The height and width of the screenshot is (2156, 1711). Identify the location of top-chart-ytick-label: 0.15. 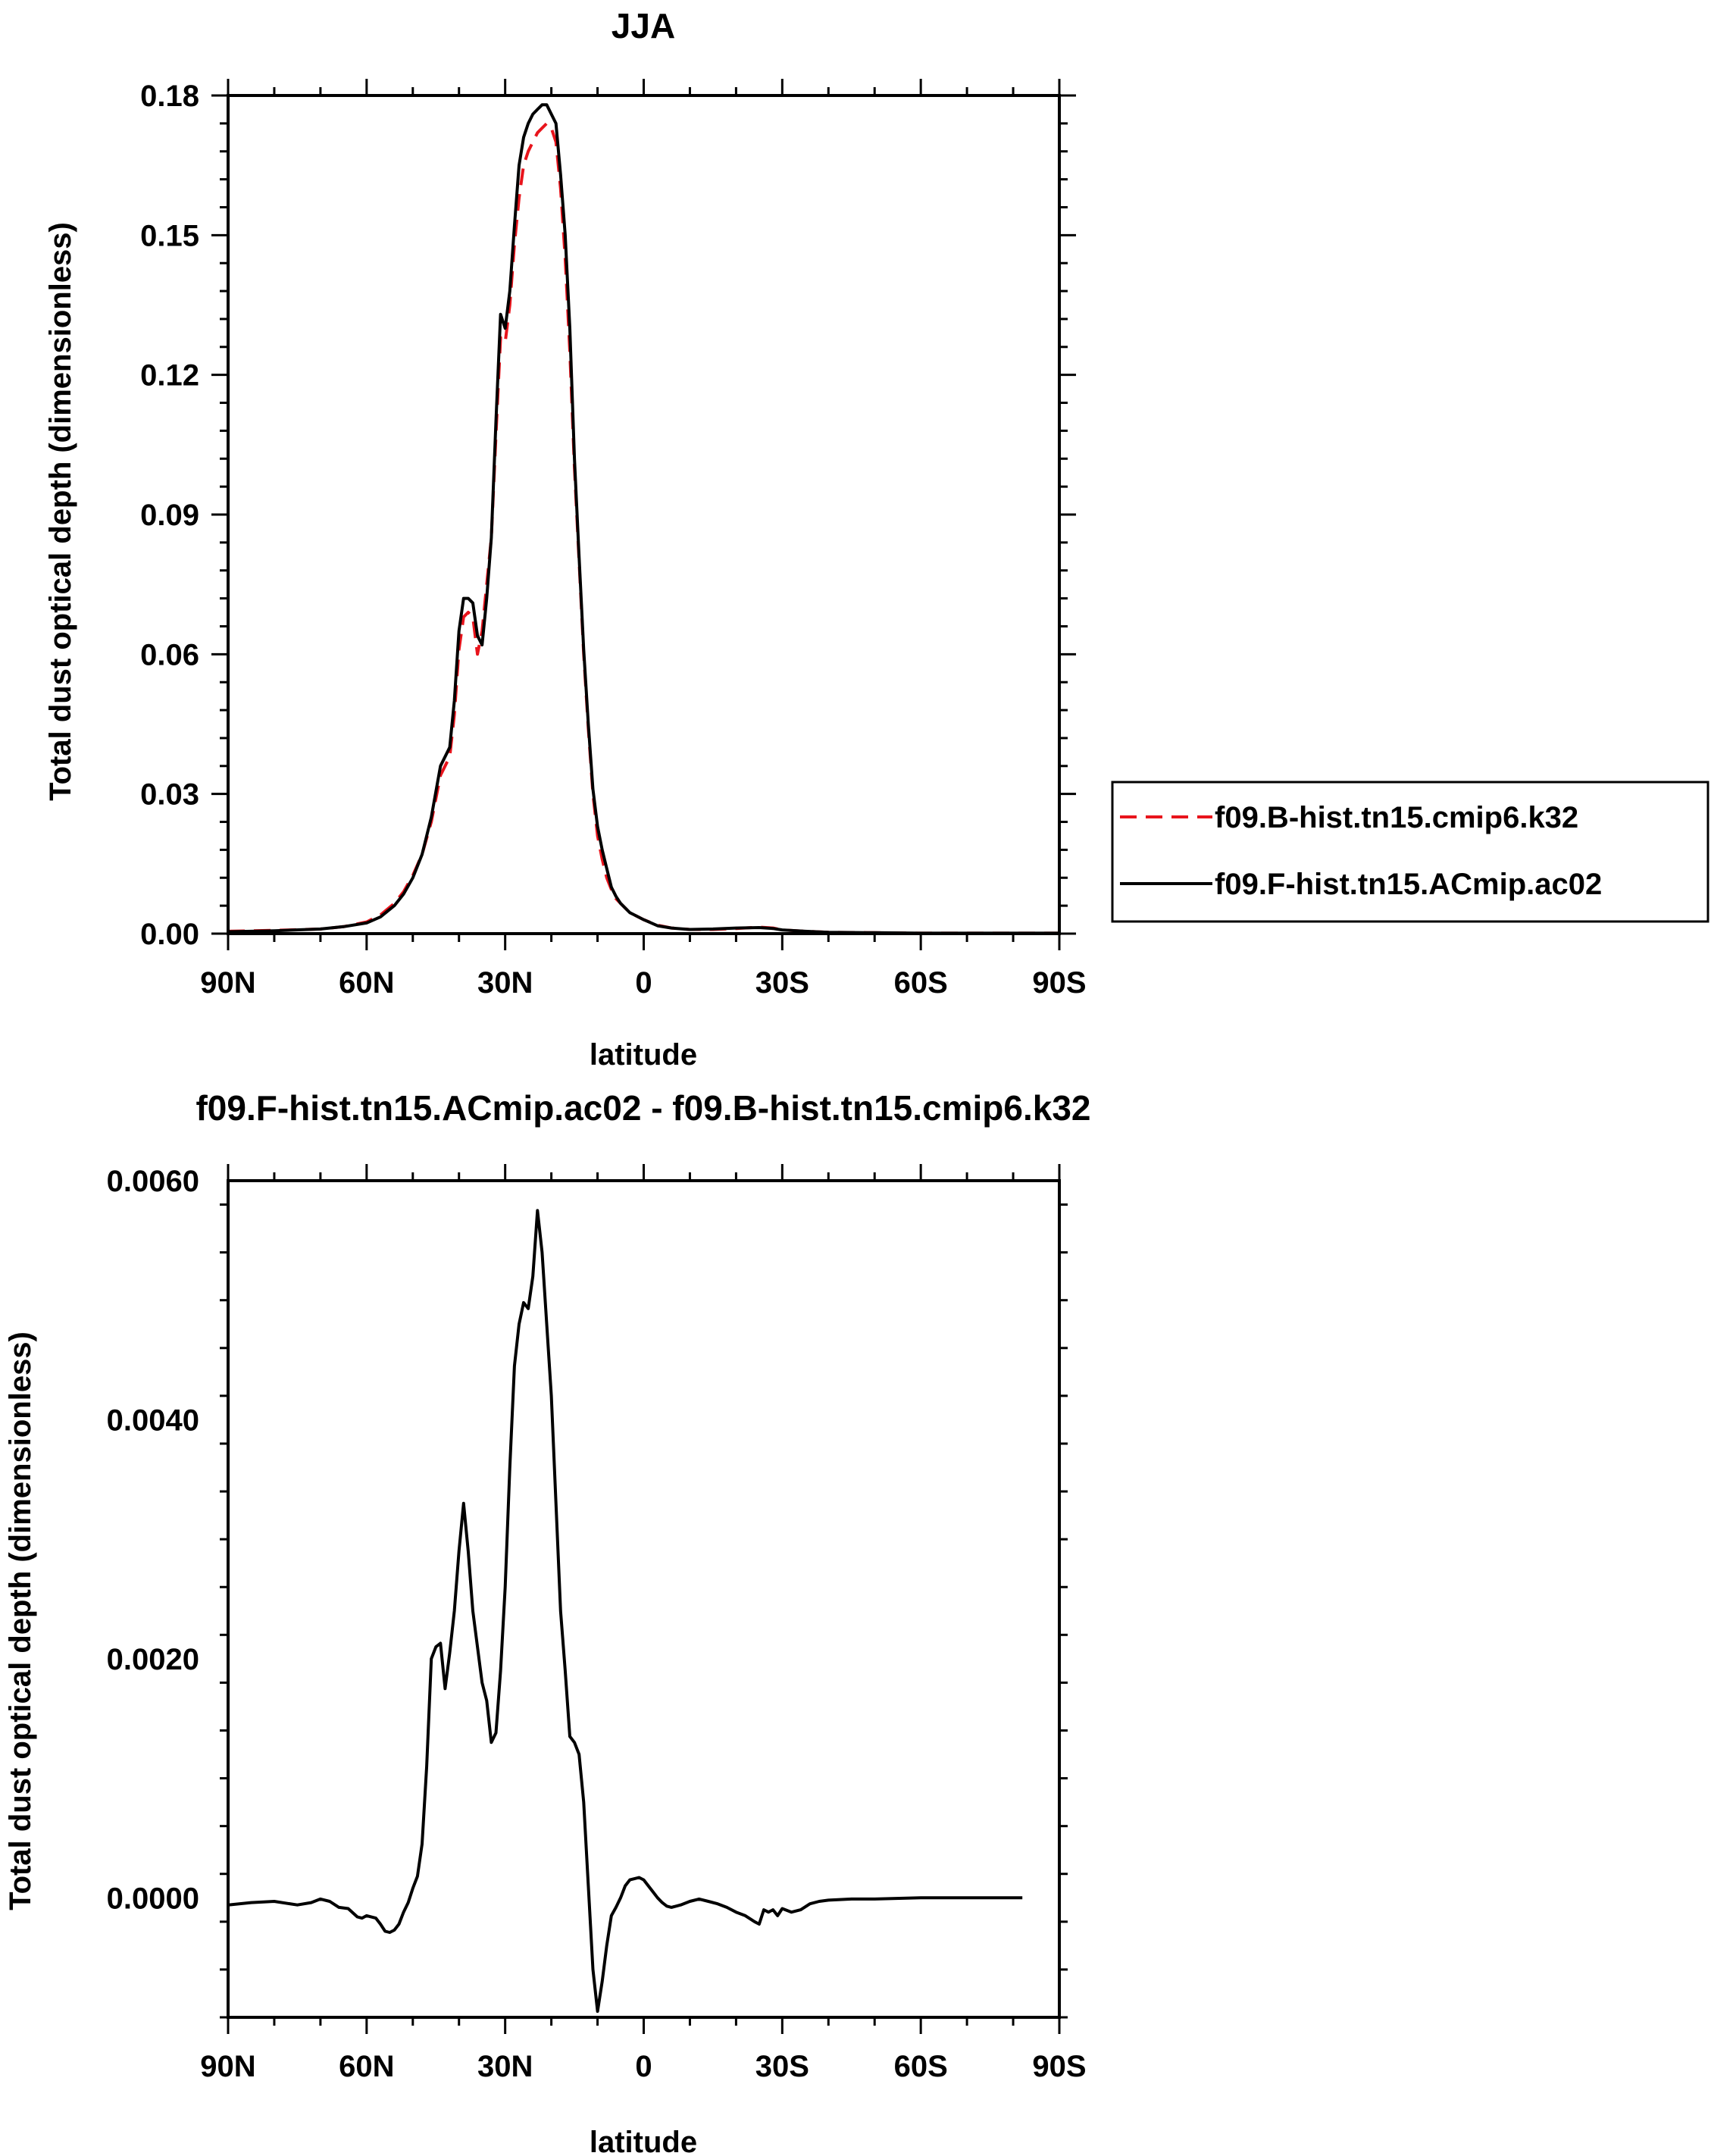
(169, 236).